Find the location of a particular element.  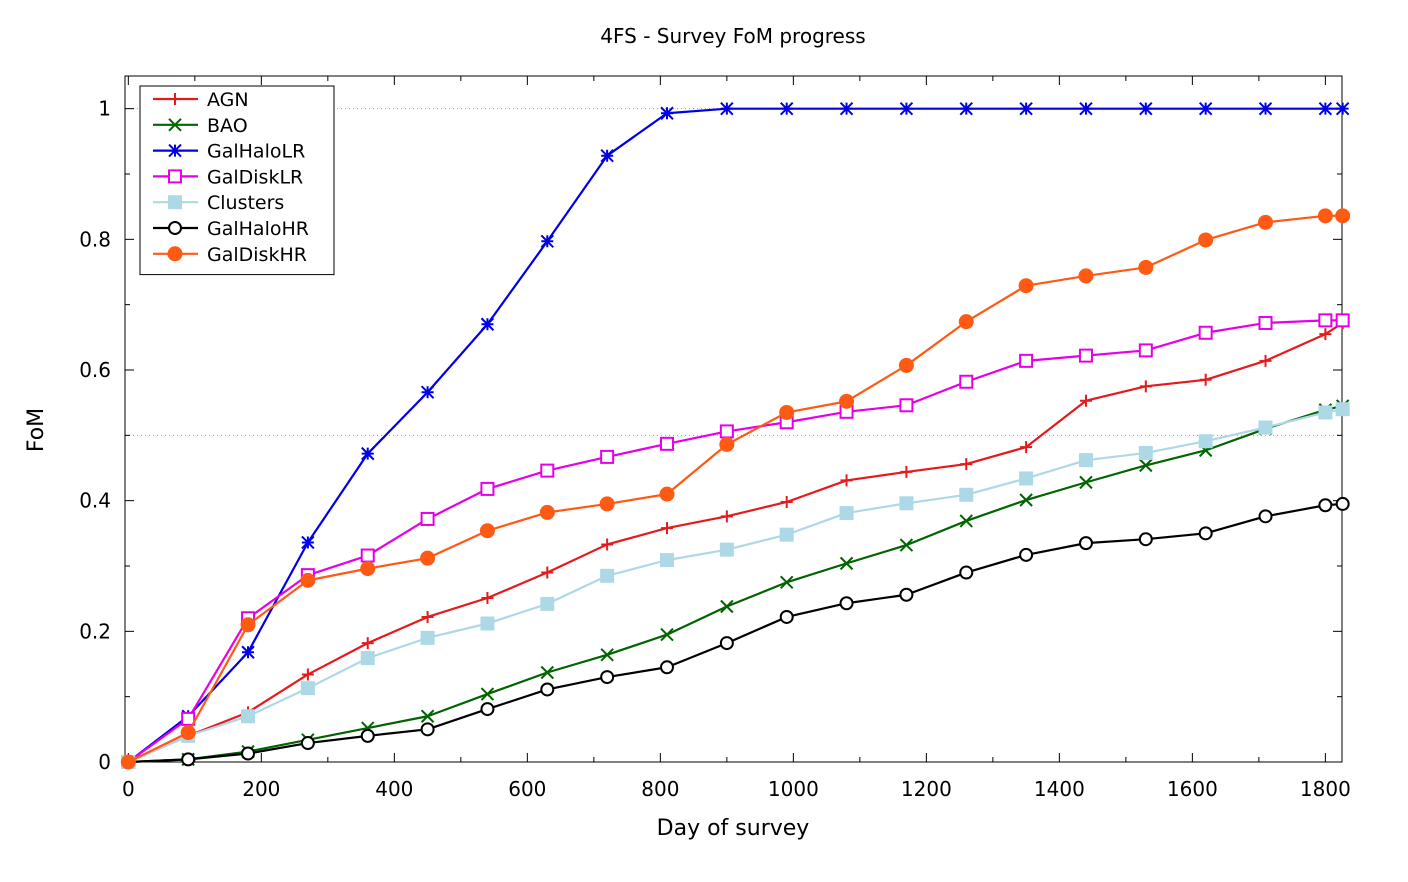

x-axis-title: Day of survey is located at coordinates (733, 828).